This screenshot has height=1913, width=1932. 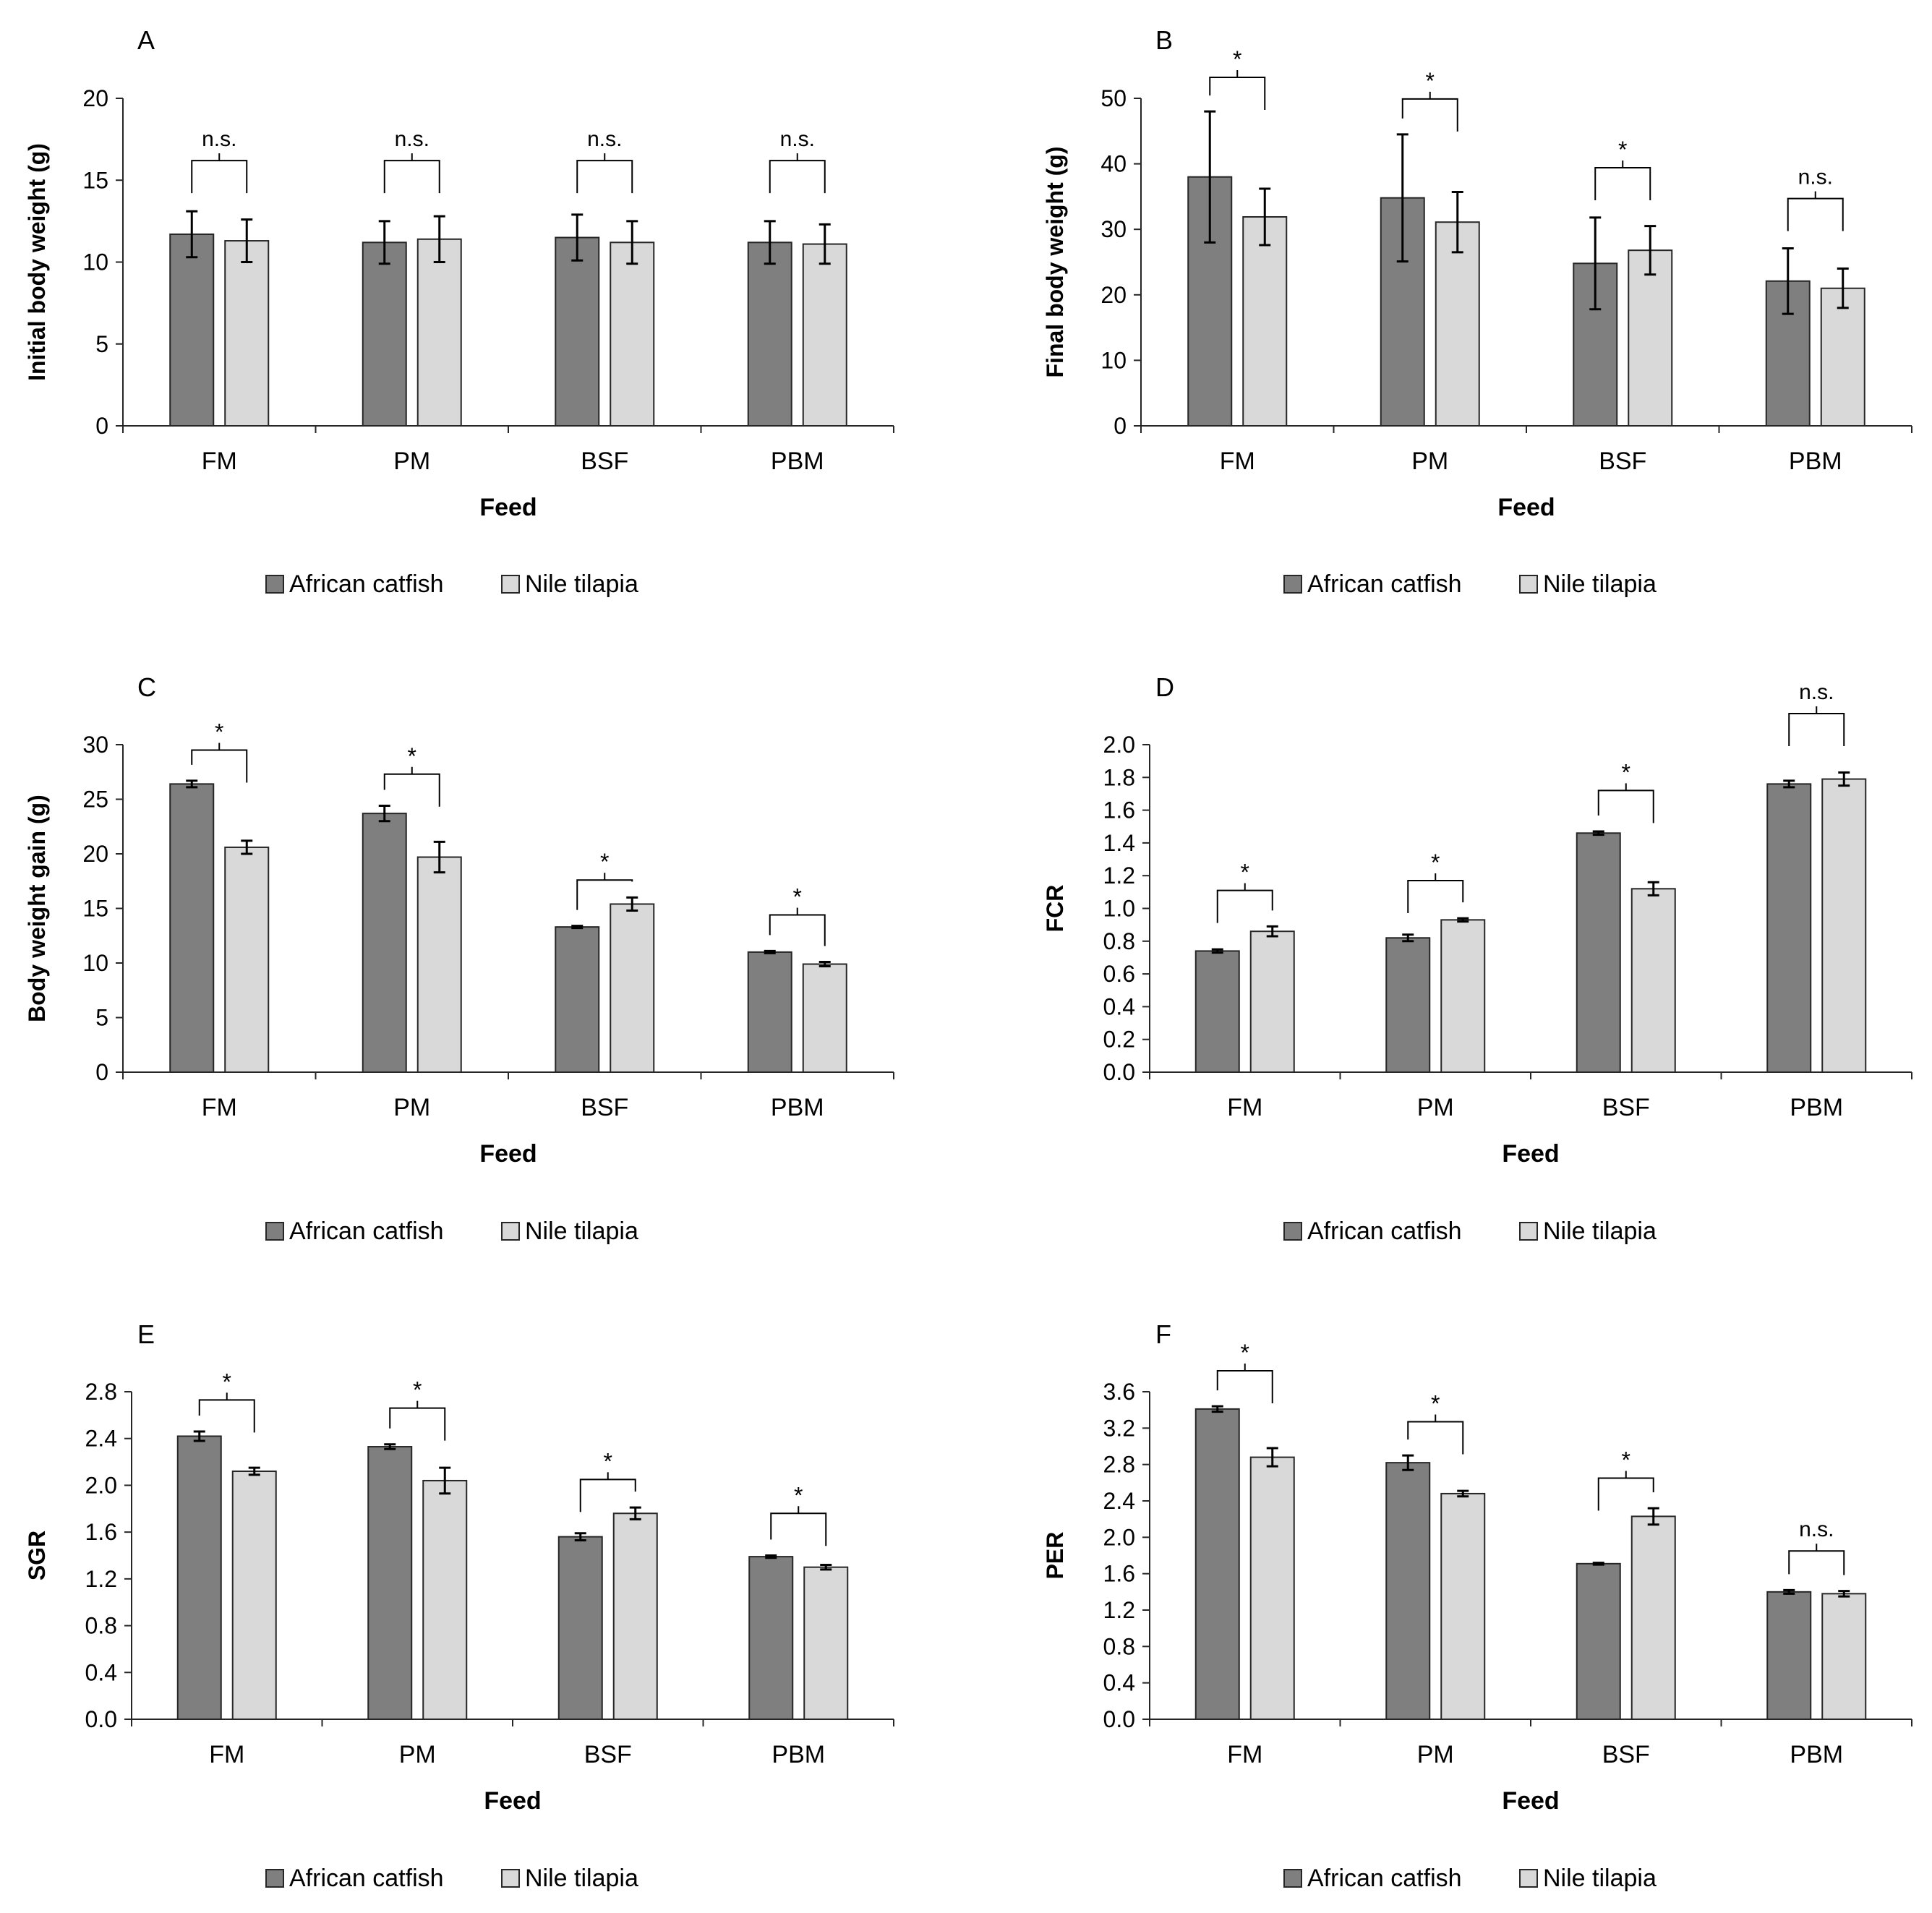 I want to click on y-tick-label: 40, so click(x=1113, y=164).